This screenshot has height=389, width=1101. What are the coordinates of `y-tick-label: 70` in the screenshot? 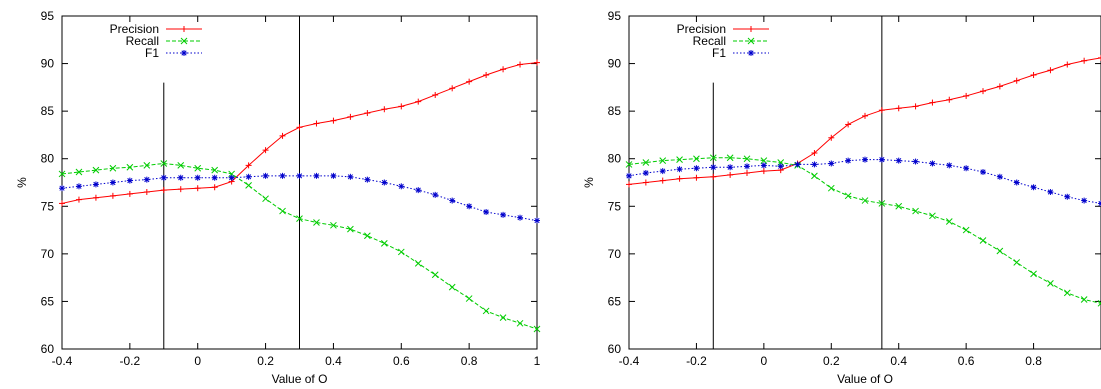 It's located at (615, 254).